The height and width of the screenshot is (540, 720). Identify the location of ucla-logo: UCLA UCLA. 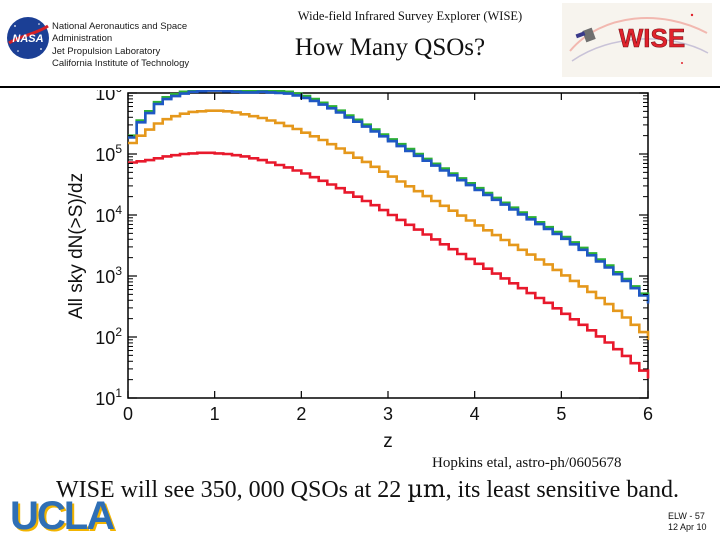
(64, 515).